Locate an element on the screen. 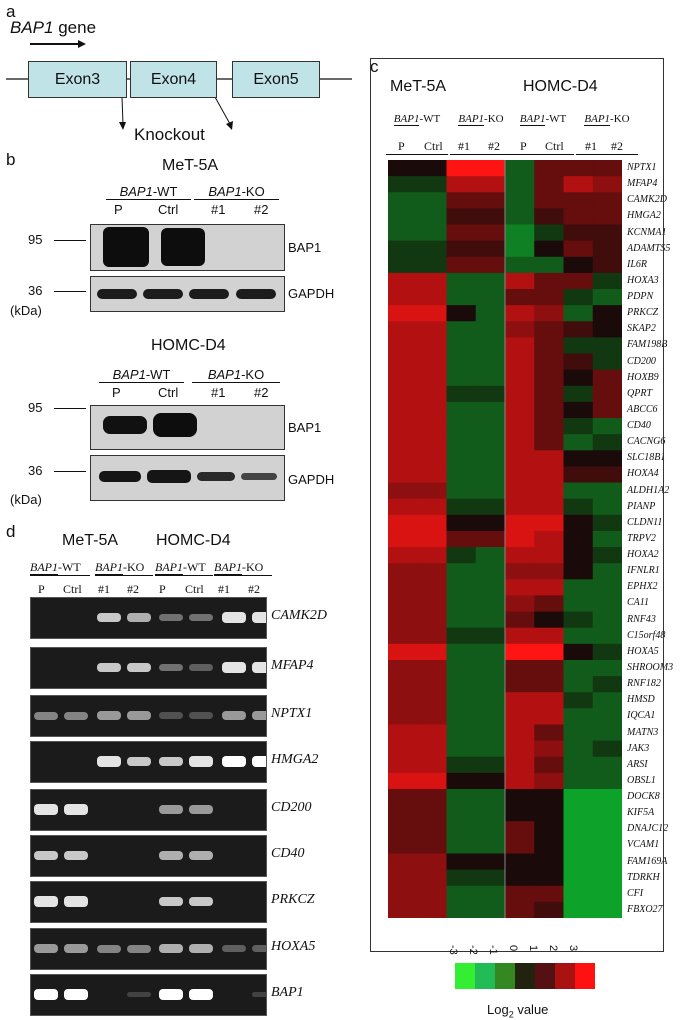 The image size is (685, 1020). heatmap-row-label: IL6R is located at coordinates (637, 264).